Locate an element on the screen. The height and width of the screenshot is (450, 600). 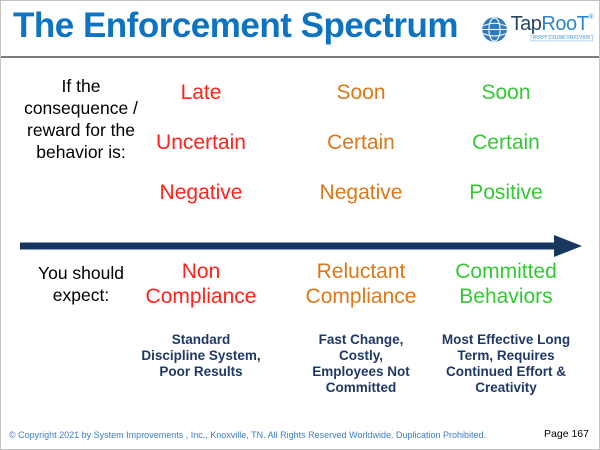
registered-mark: ® is located at coordinates (590, 17).